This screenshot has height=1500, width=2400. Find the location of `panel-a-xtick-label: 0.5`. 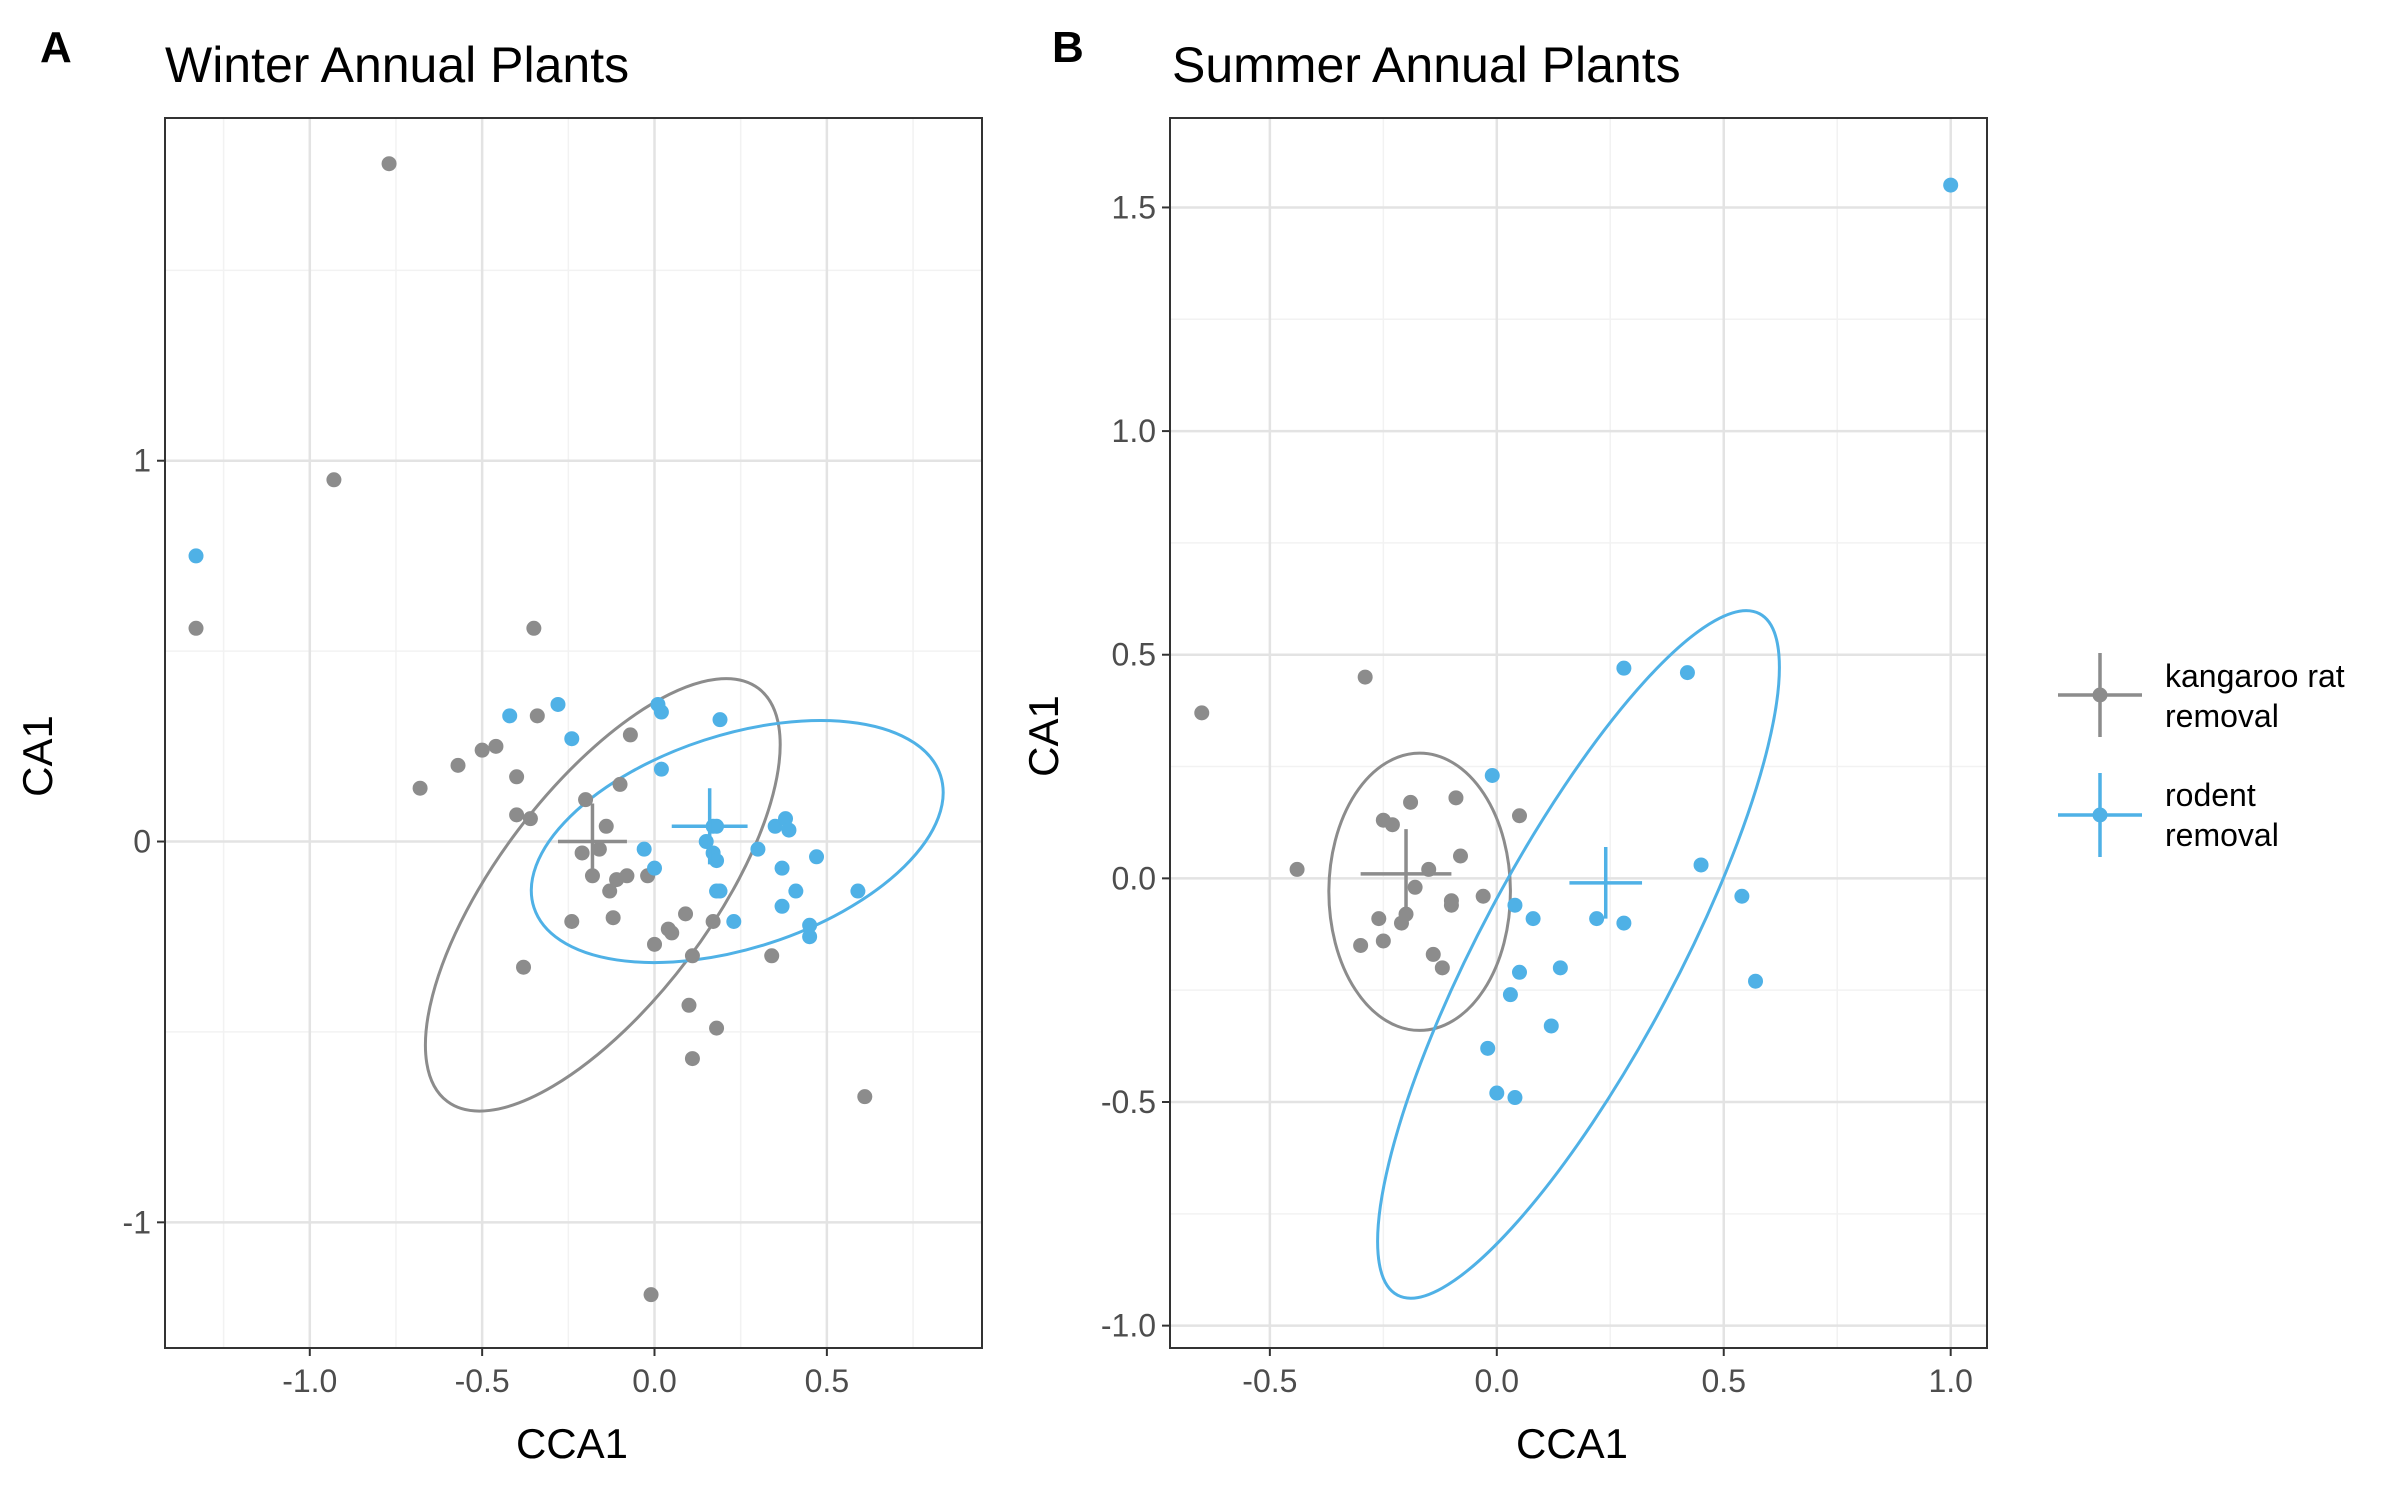

panel-a-xtick-label: 0.5 is located at coordinates (827, 1381).